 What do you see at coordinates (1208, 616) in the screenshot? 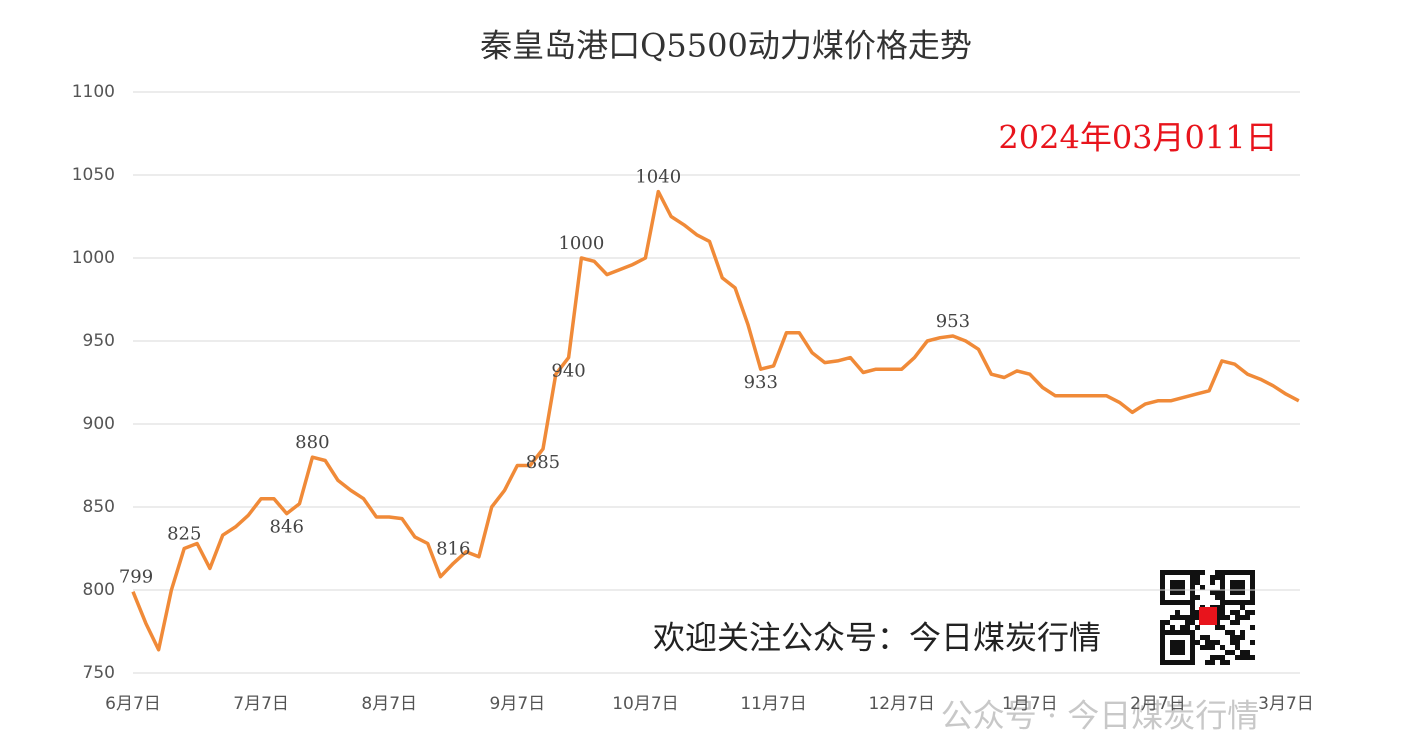
I see `qr-logo` at bounding box center [1208, 616].